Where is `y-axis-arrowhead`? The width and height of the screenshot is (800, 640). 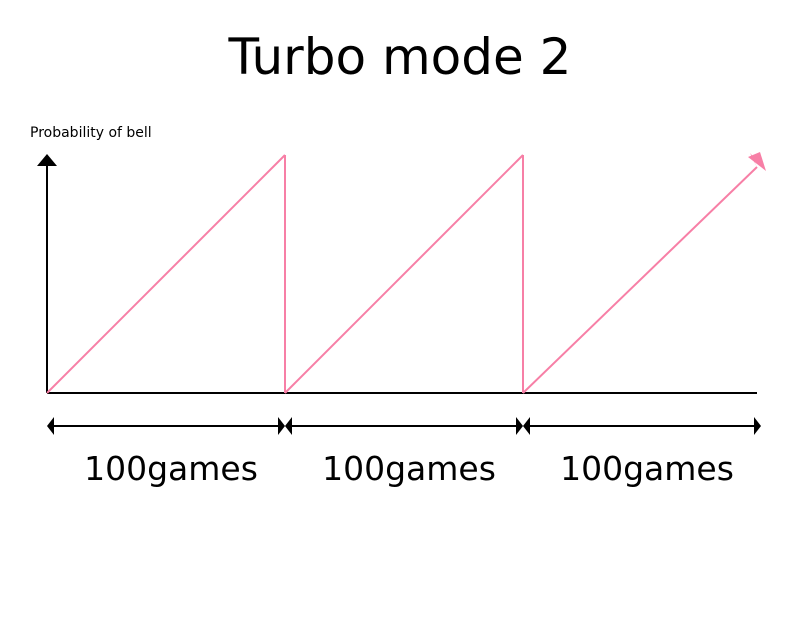 y-axis-arrowhead is located at coordinates (47, 160).